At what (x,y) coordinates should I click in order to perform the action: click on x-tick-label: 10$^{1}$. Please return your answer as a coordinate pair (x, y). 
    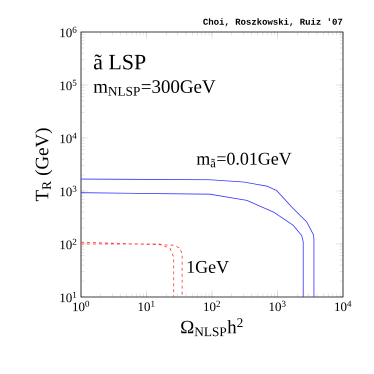
    Looking at the image, I should click on (146, 306).